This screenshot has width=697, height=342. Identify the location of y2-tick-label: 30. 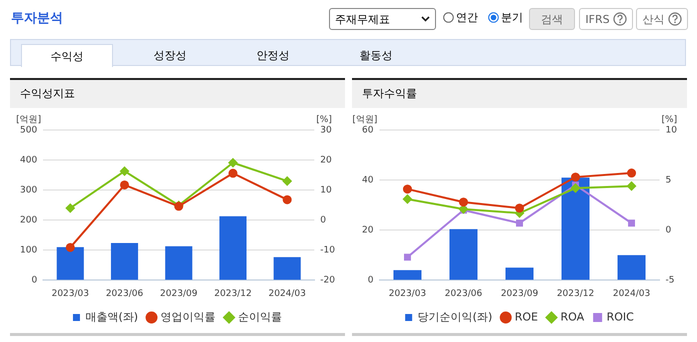
(326, 130).